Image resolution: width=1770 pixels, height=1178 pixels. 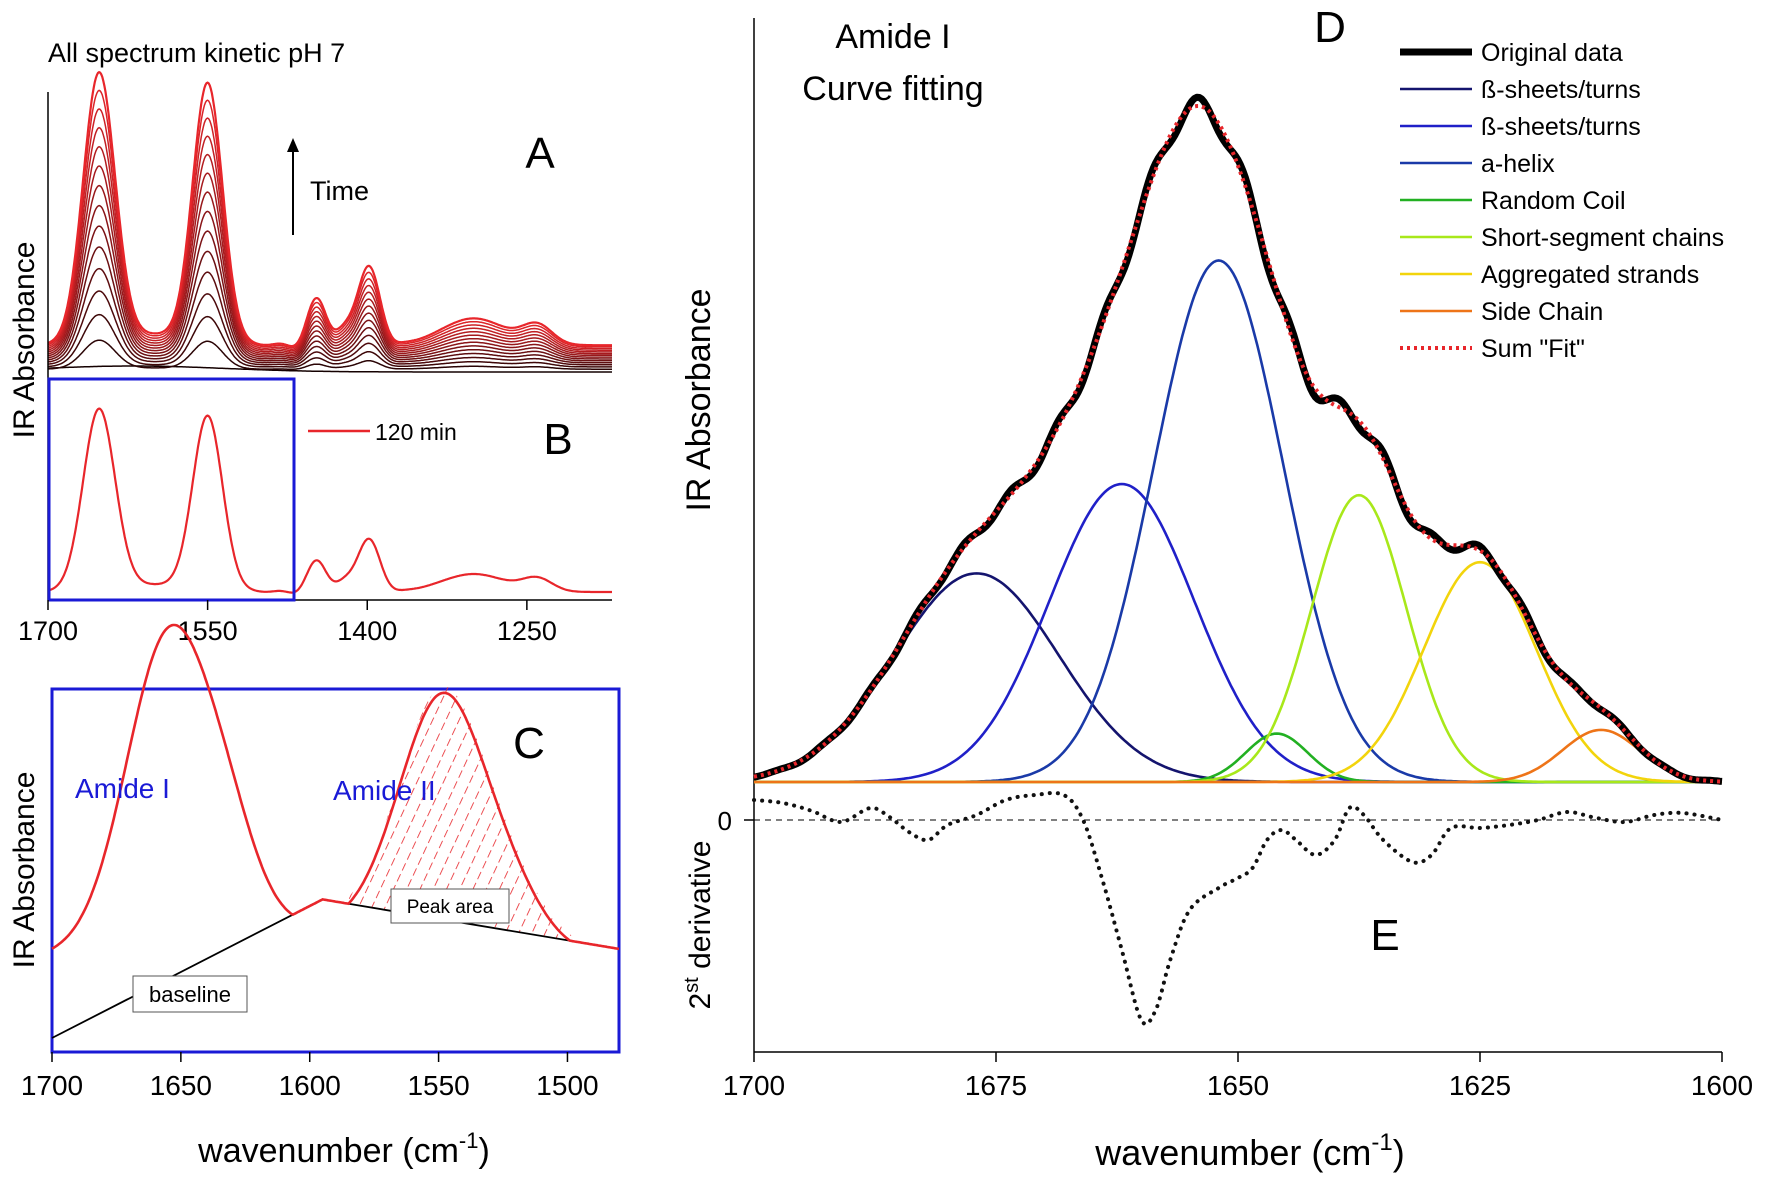 I want to click on panel-a-title: All spectrum kinetic pH 7, so click(x=196, y=53).